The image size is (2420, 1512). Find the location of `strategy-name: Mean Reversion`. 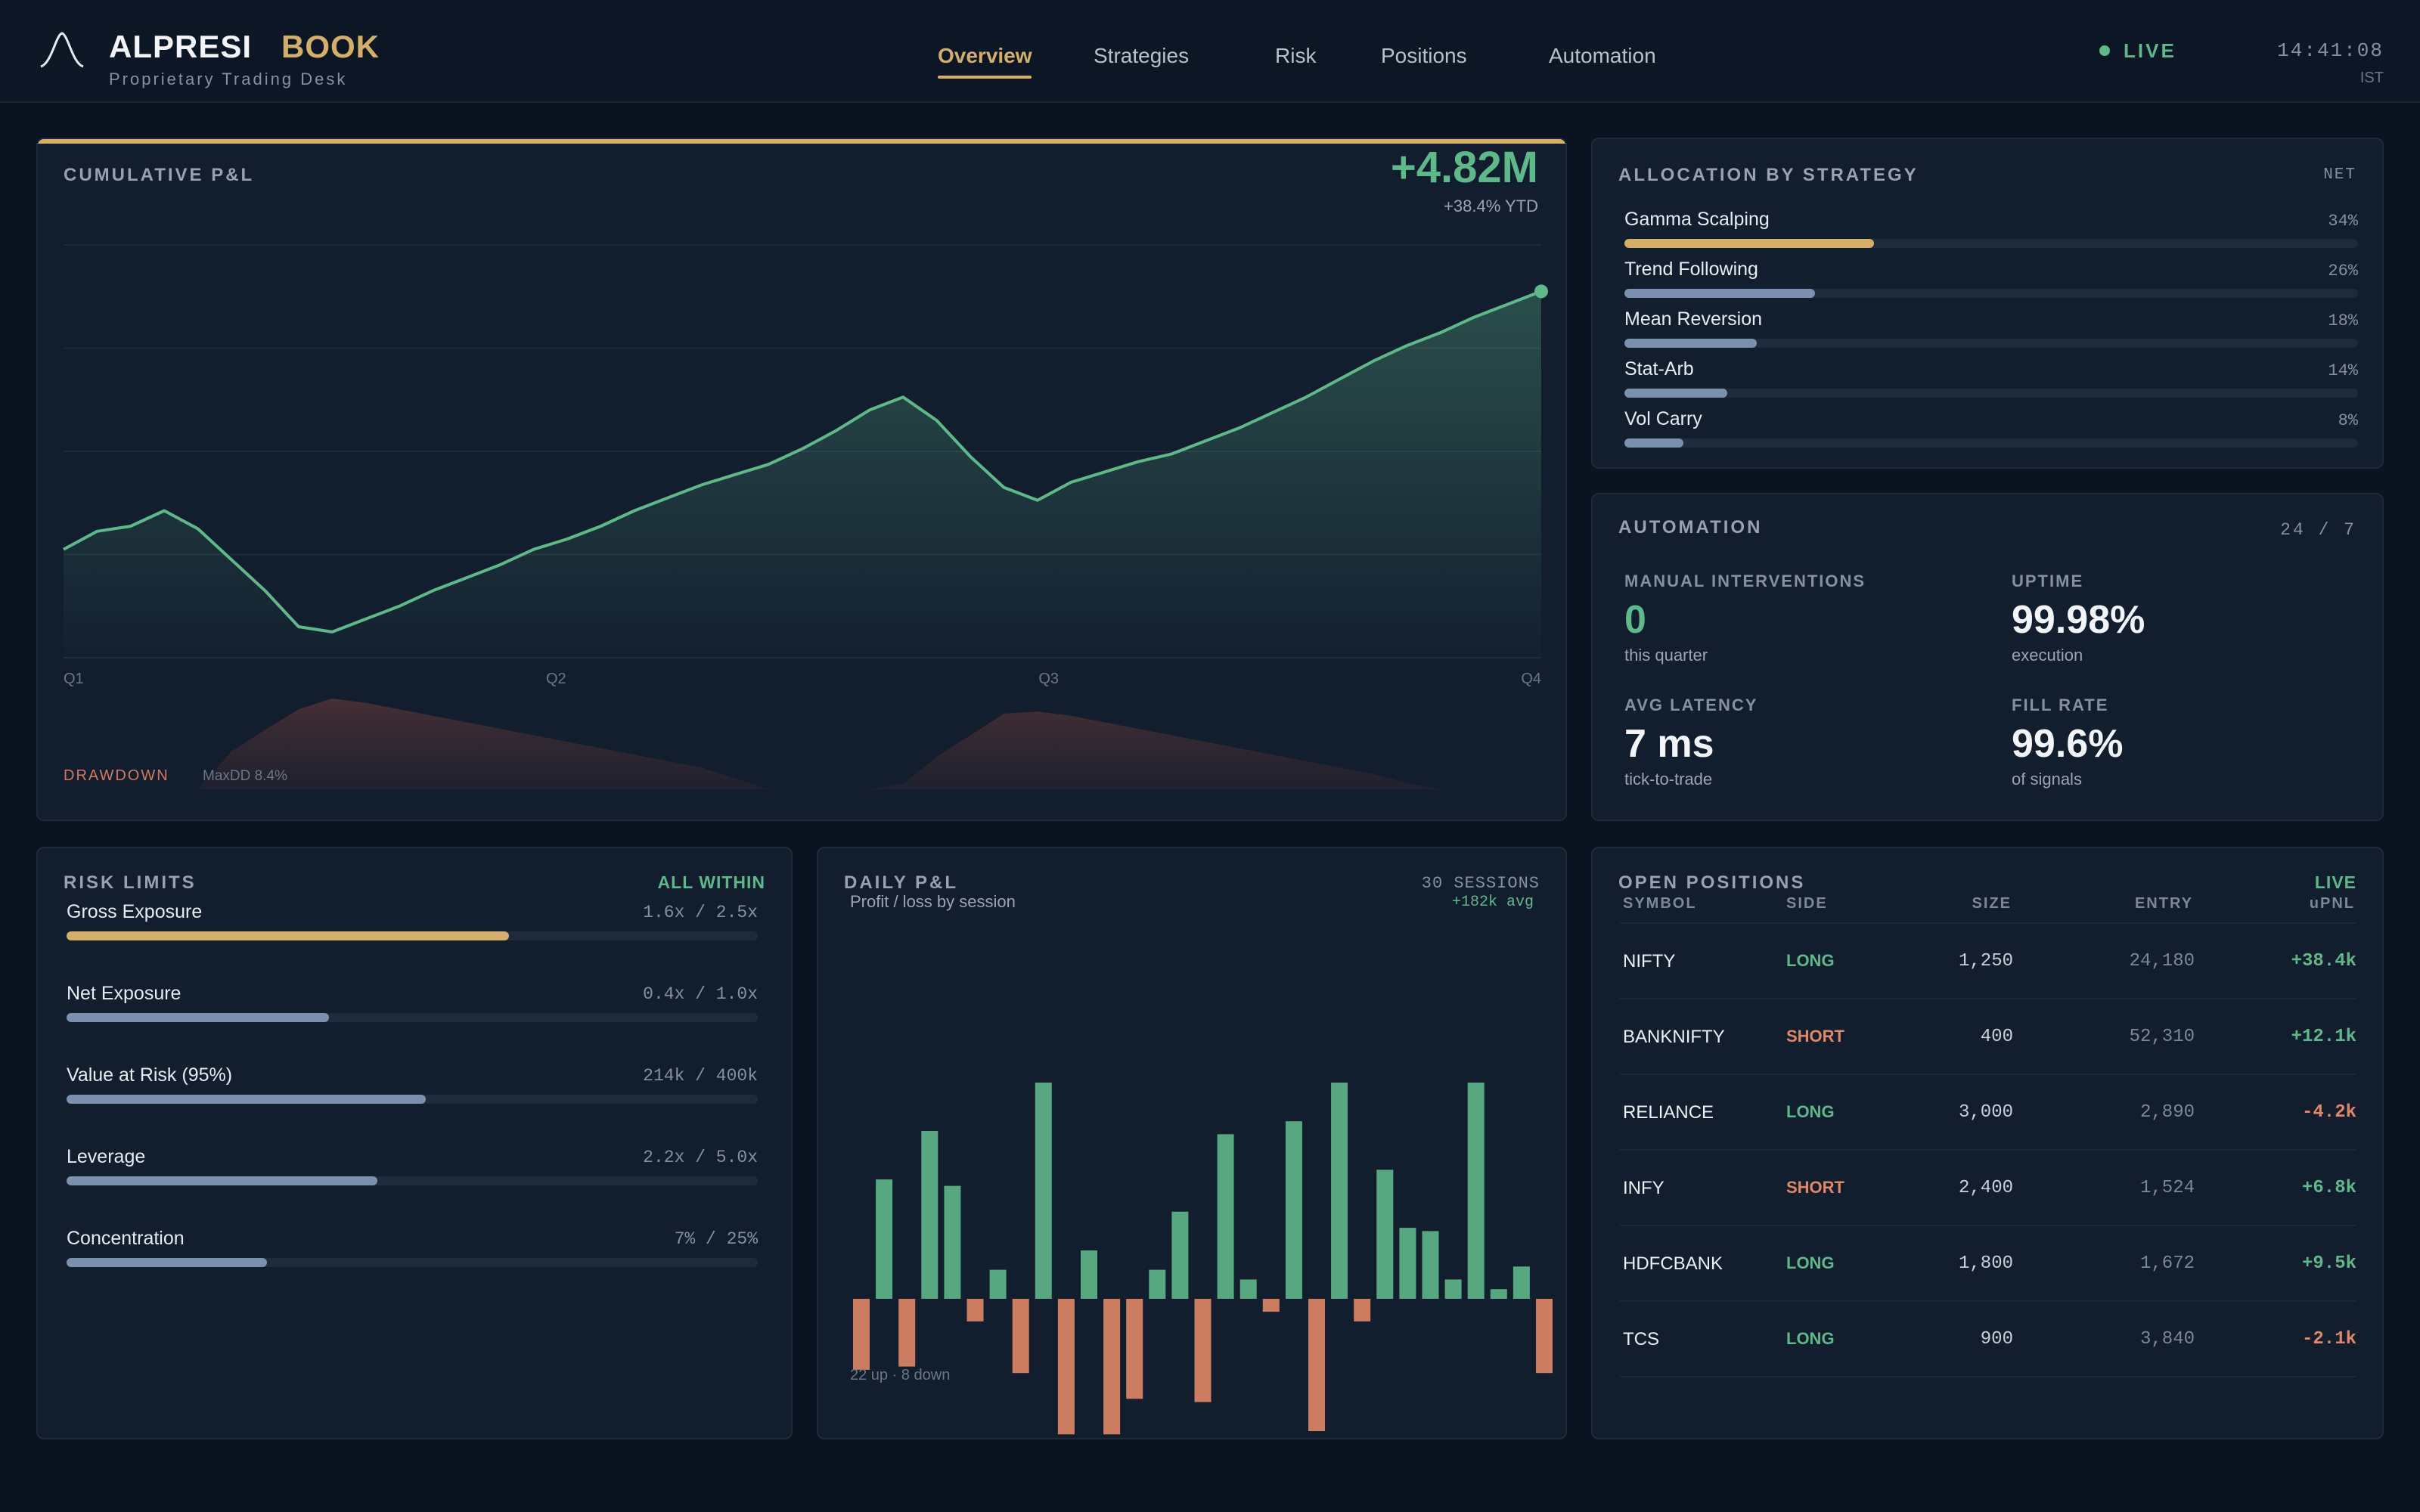

strategy-name: Mean Reversion is located at coordinates (1693, 319).